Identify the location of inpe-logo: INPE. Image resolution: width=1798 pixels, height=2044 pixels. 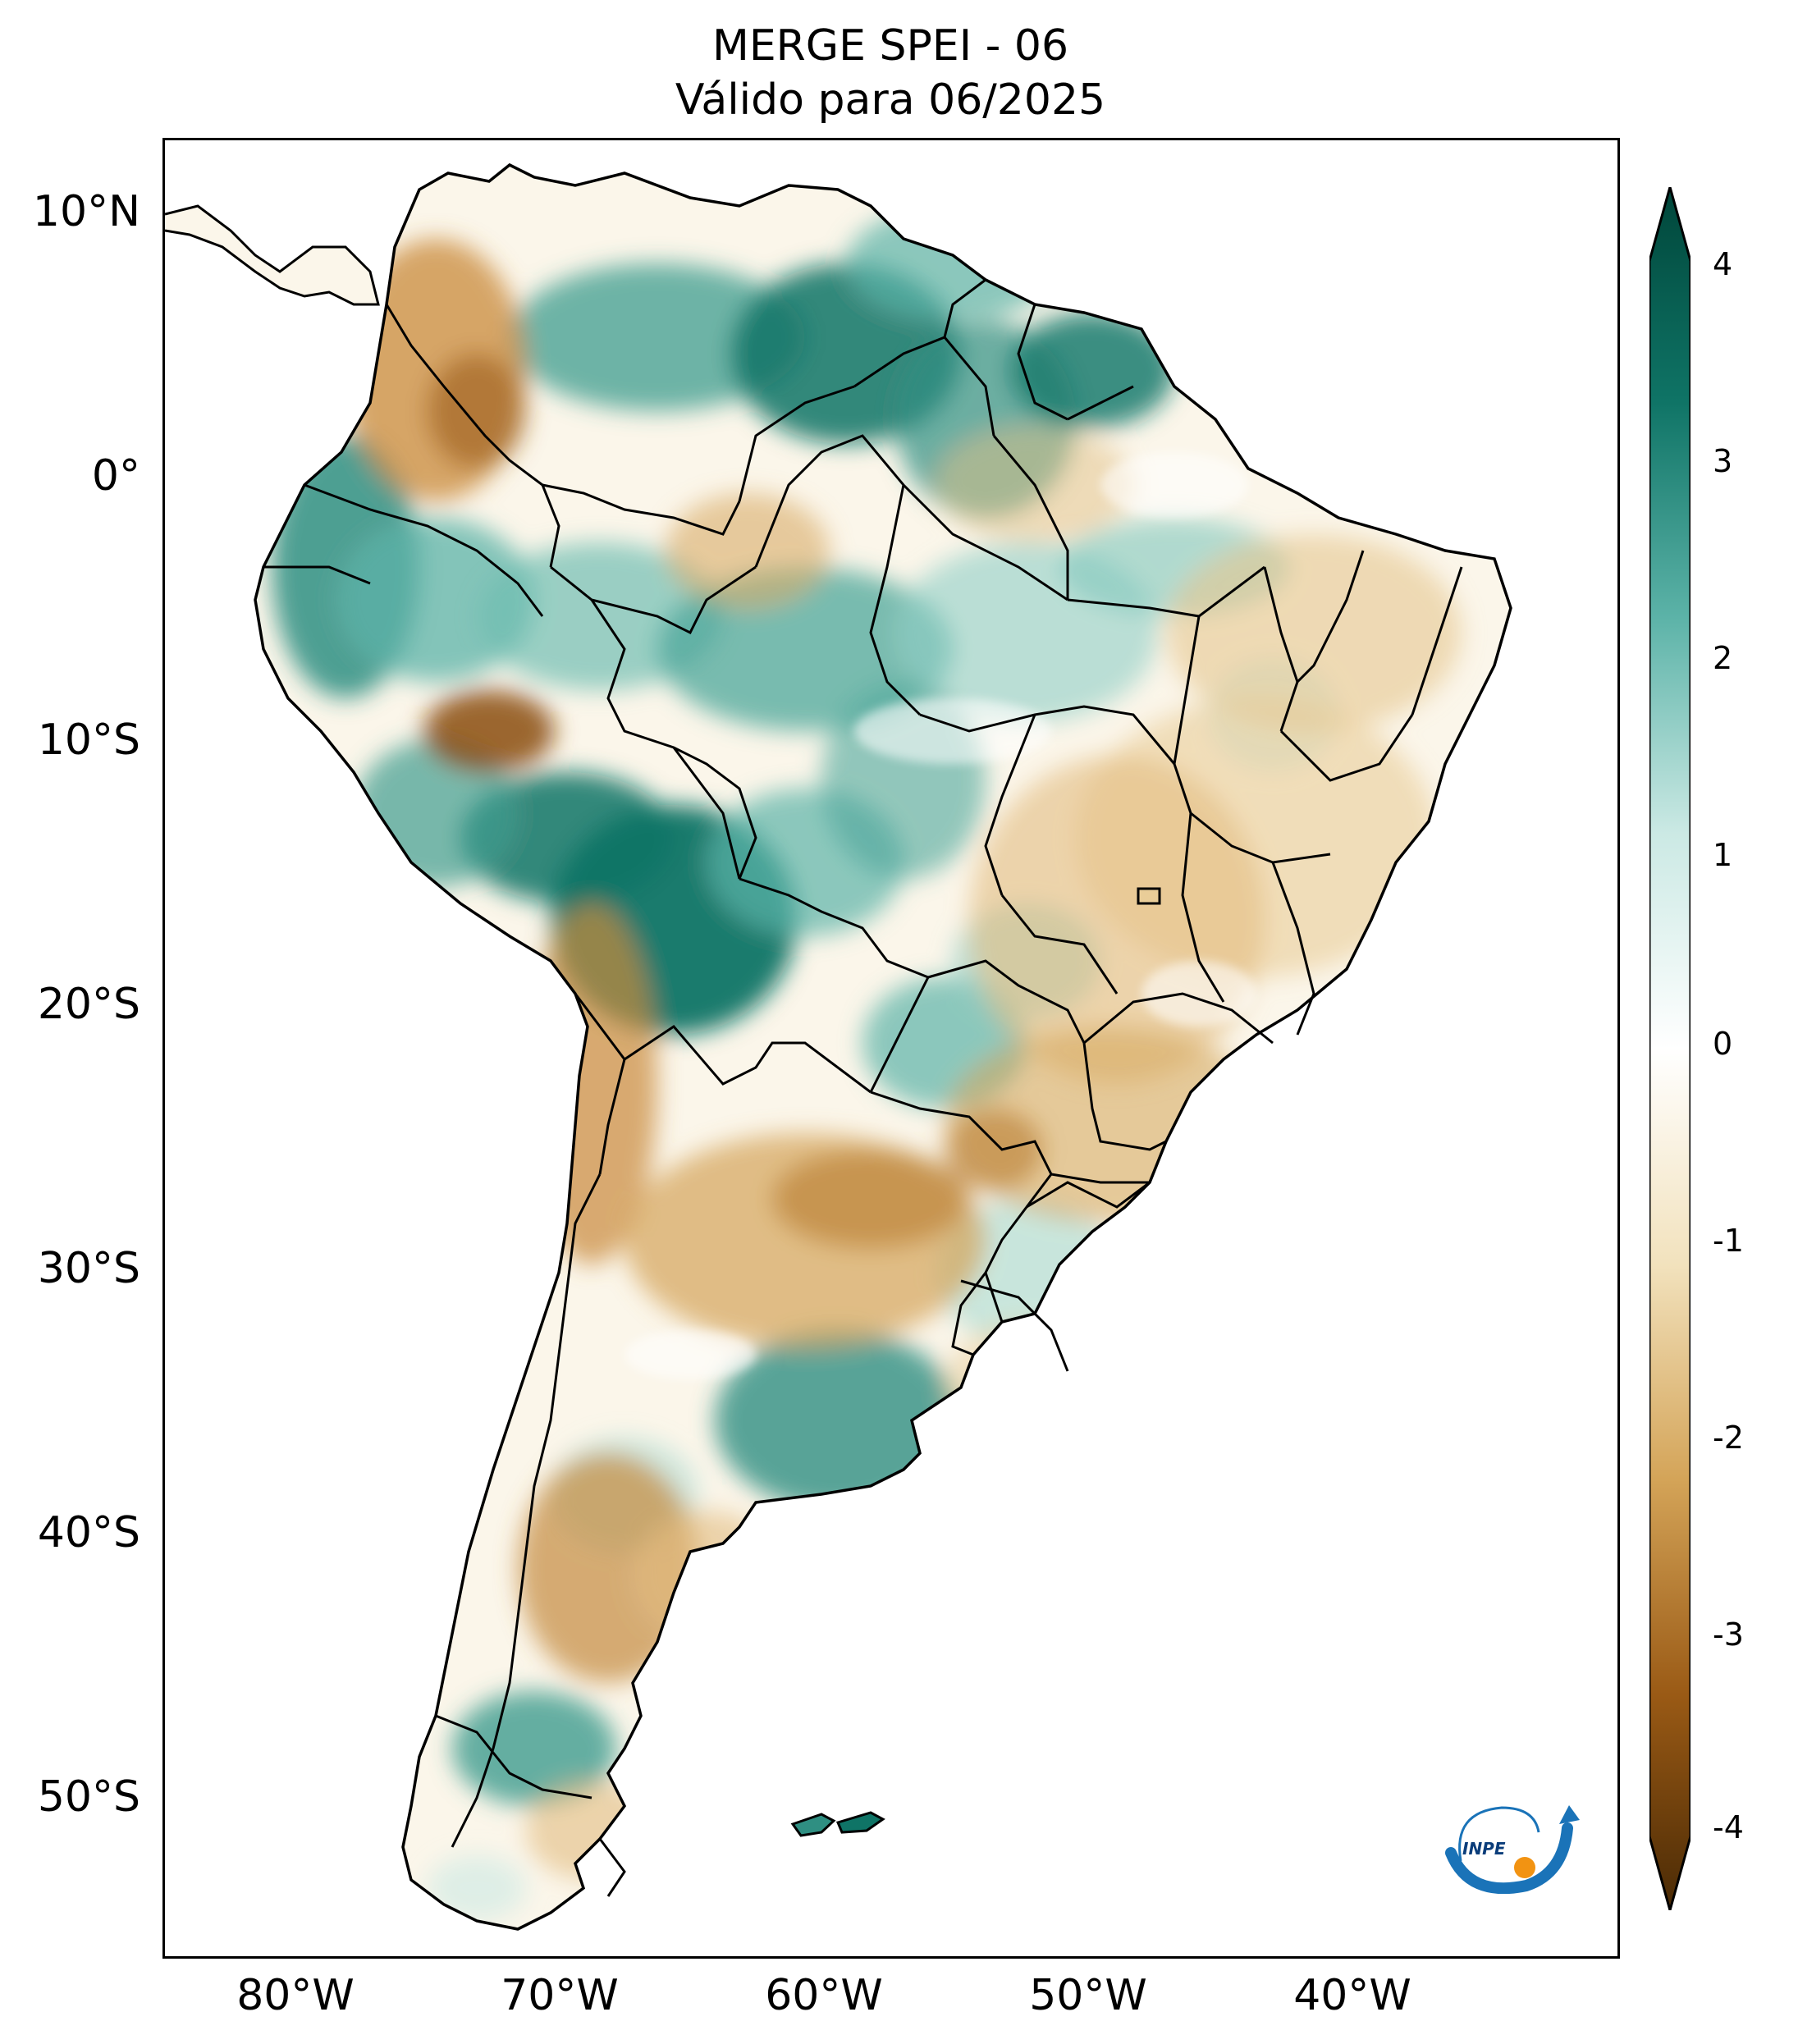
(1512, 1849).